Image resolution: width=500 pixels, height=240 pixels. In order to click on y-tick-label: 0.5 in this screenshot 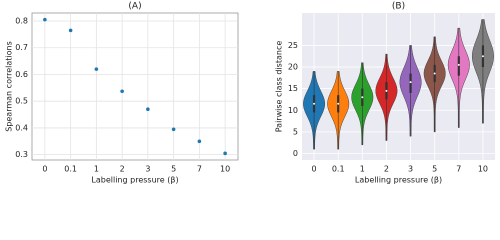, I will do `click(21, 101)`.